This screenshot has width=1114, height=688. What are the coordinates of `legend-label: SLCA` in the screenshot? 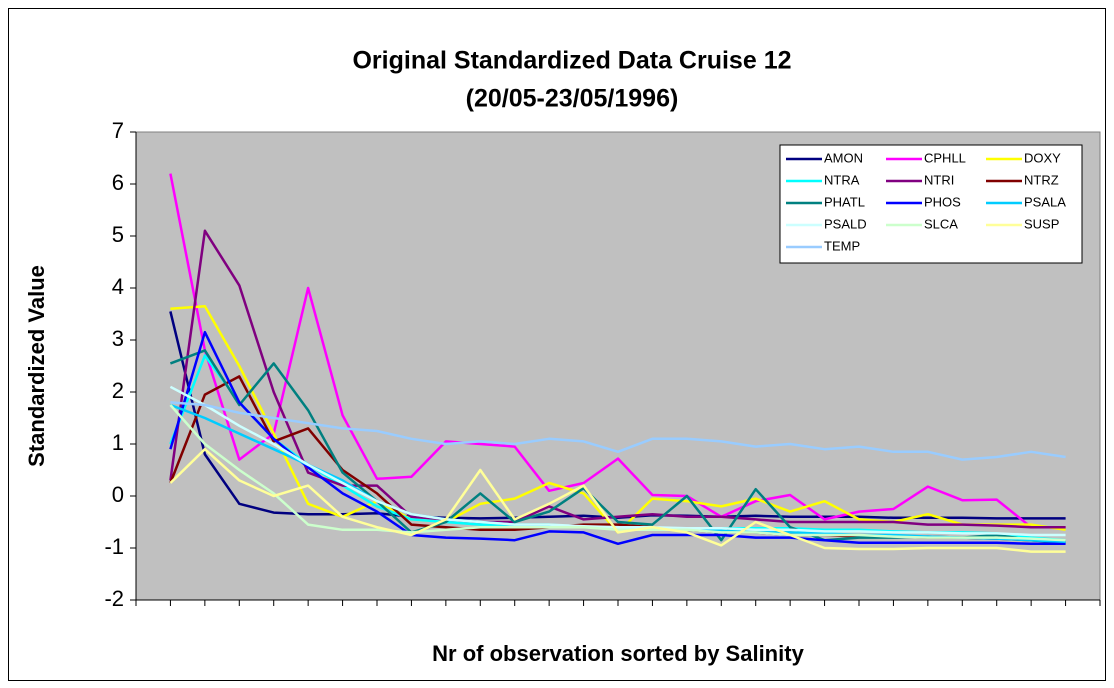 It's located at (941, 223).